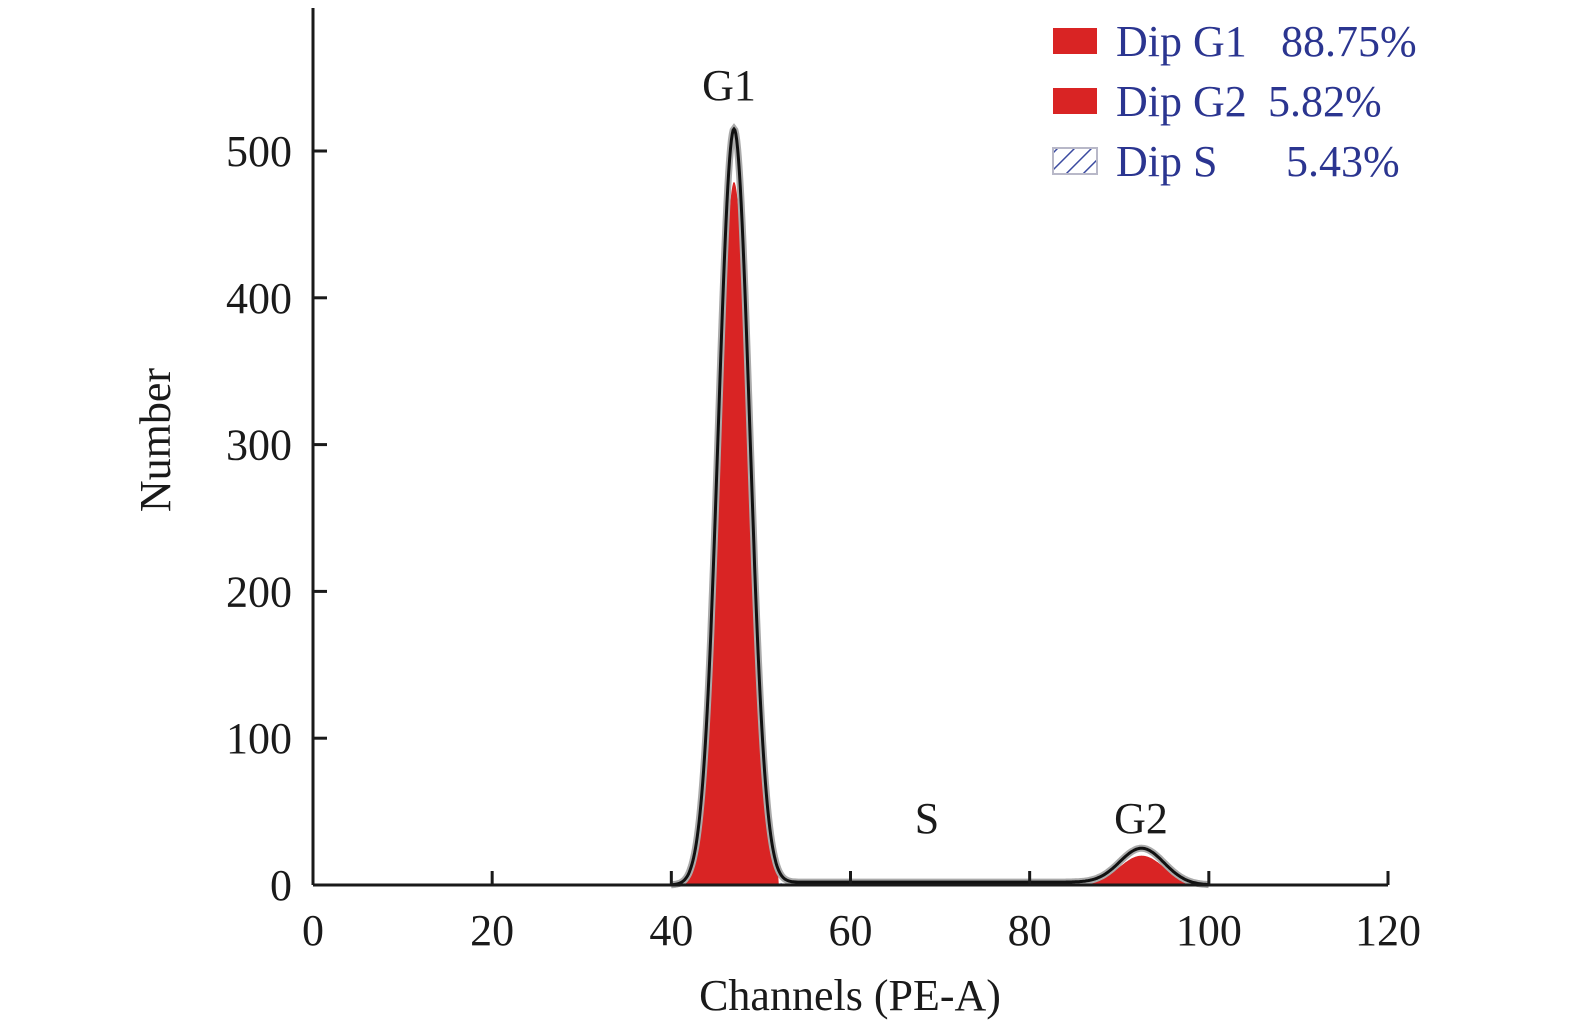 The height and width of the screenshot is (1035, 1575). I want to click on legend-value-s: 5.43%, so click(1343, 161).